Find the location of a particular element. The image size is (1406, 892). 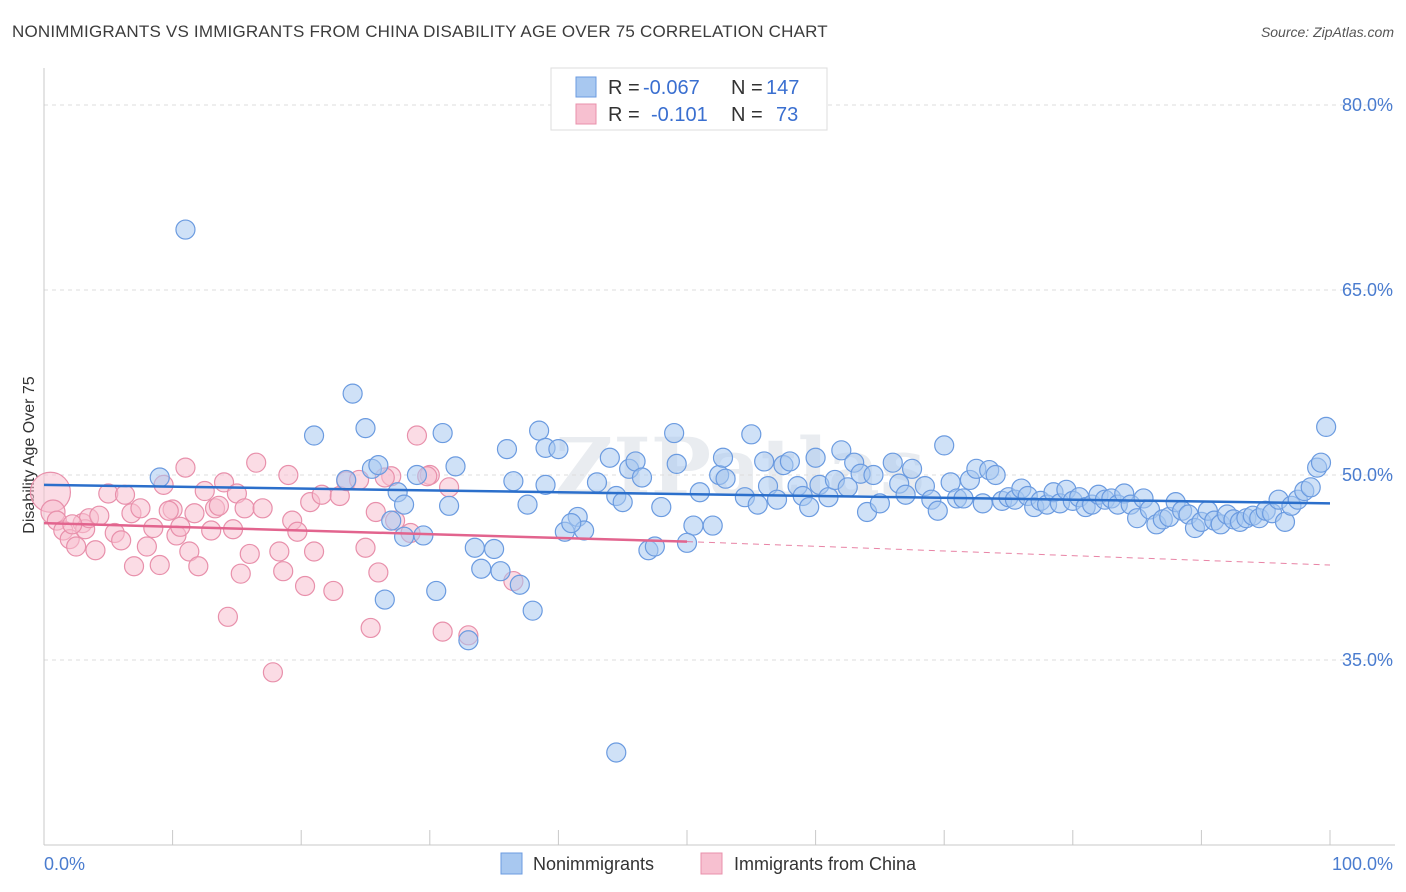

source-label: Source: ZipAtlas.com is located at coordinates (1327, 32).